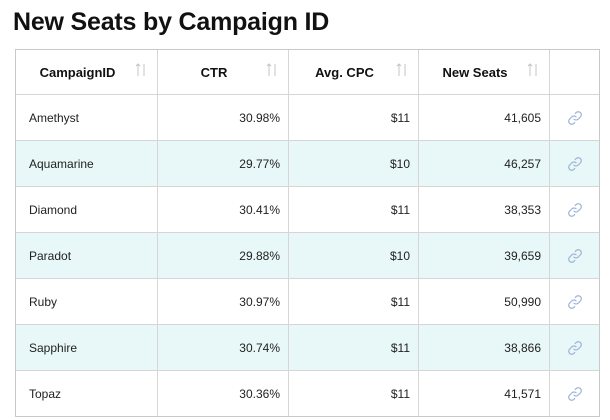 The width and height of the screenshot is (610, 420). I want to click on cell-ctr: 30.98%, so click(222, 117).